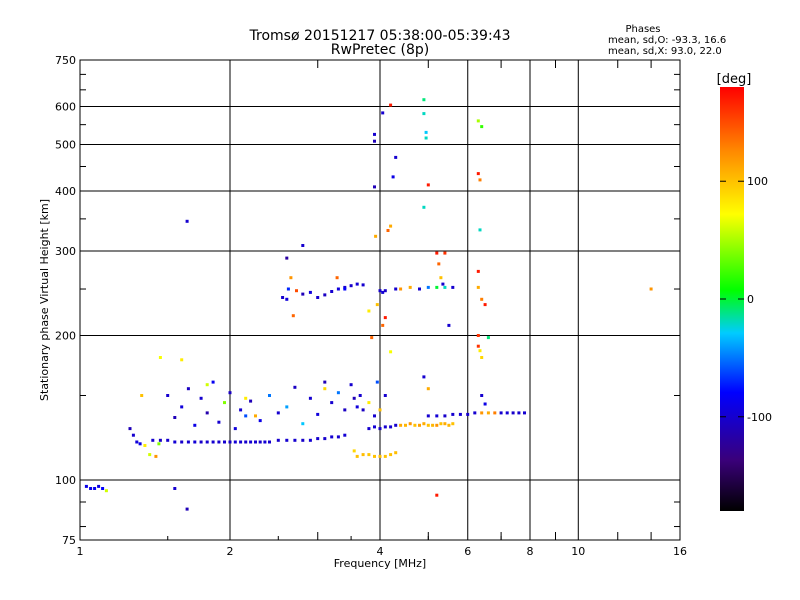 This screenshot has width=800, height=600. Describe the element at coordinates (380, 551) in the screenshot. I see `x-tick-label: 4` at that location.